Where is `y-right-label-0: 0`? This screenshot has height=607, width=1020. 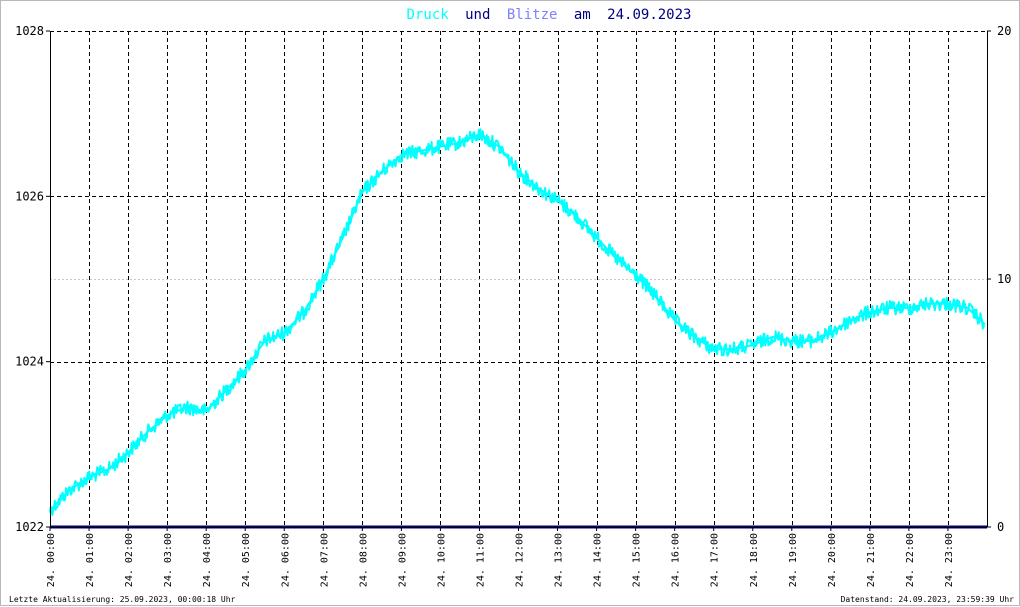 y-right-label-0: 0 is located at coordinates (1000, 527).